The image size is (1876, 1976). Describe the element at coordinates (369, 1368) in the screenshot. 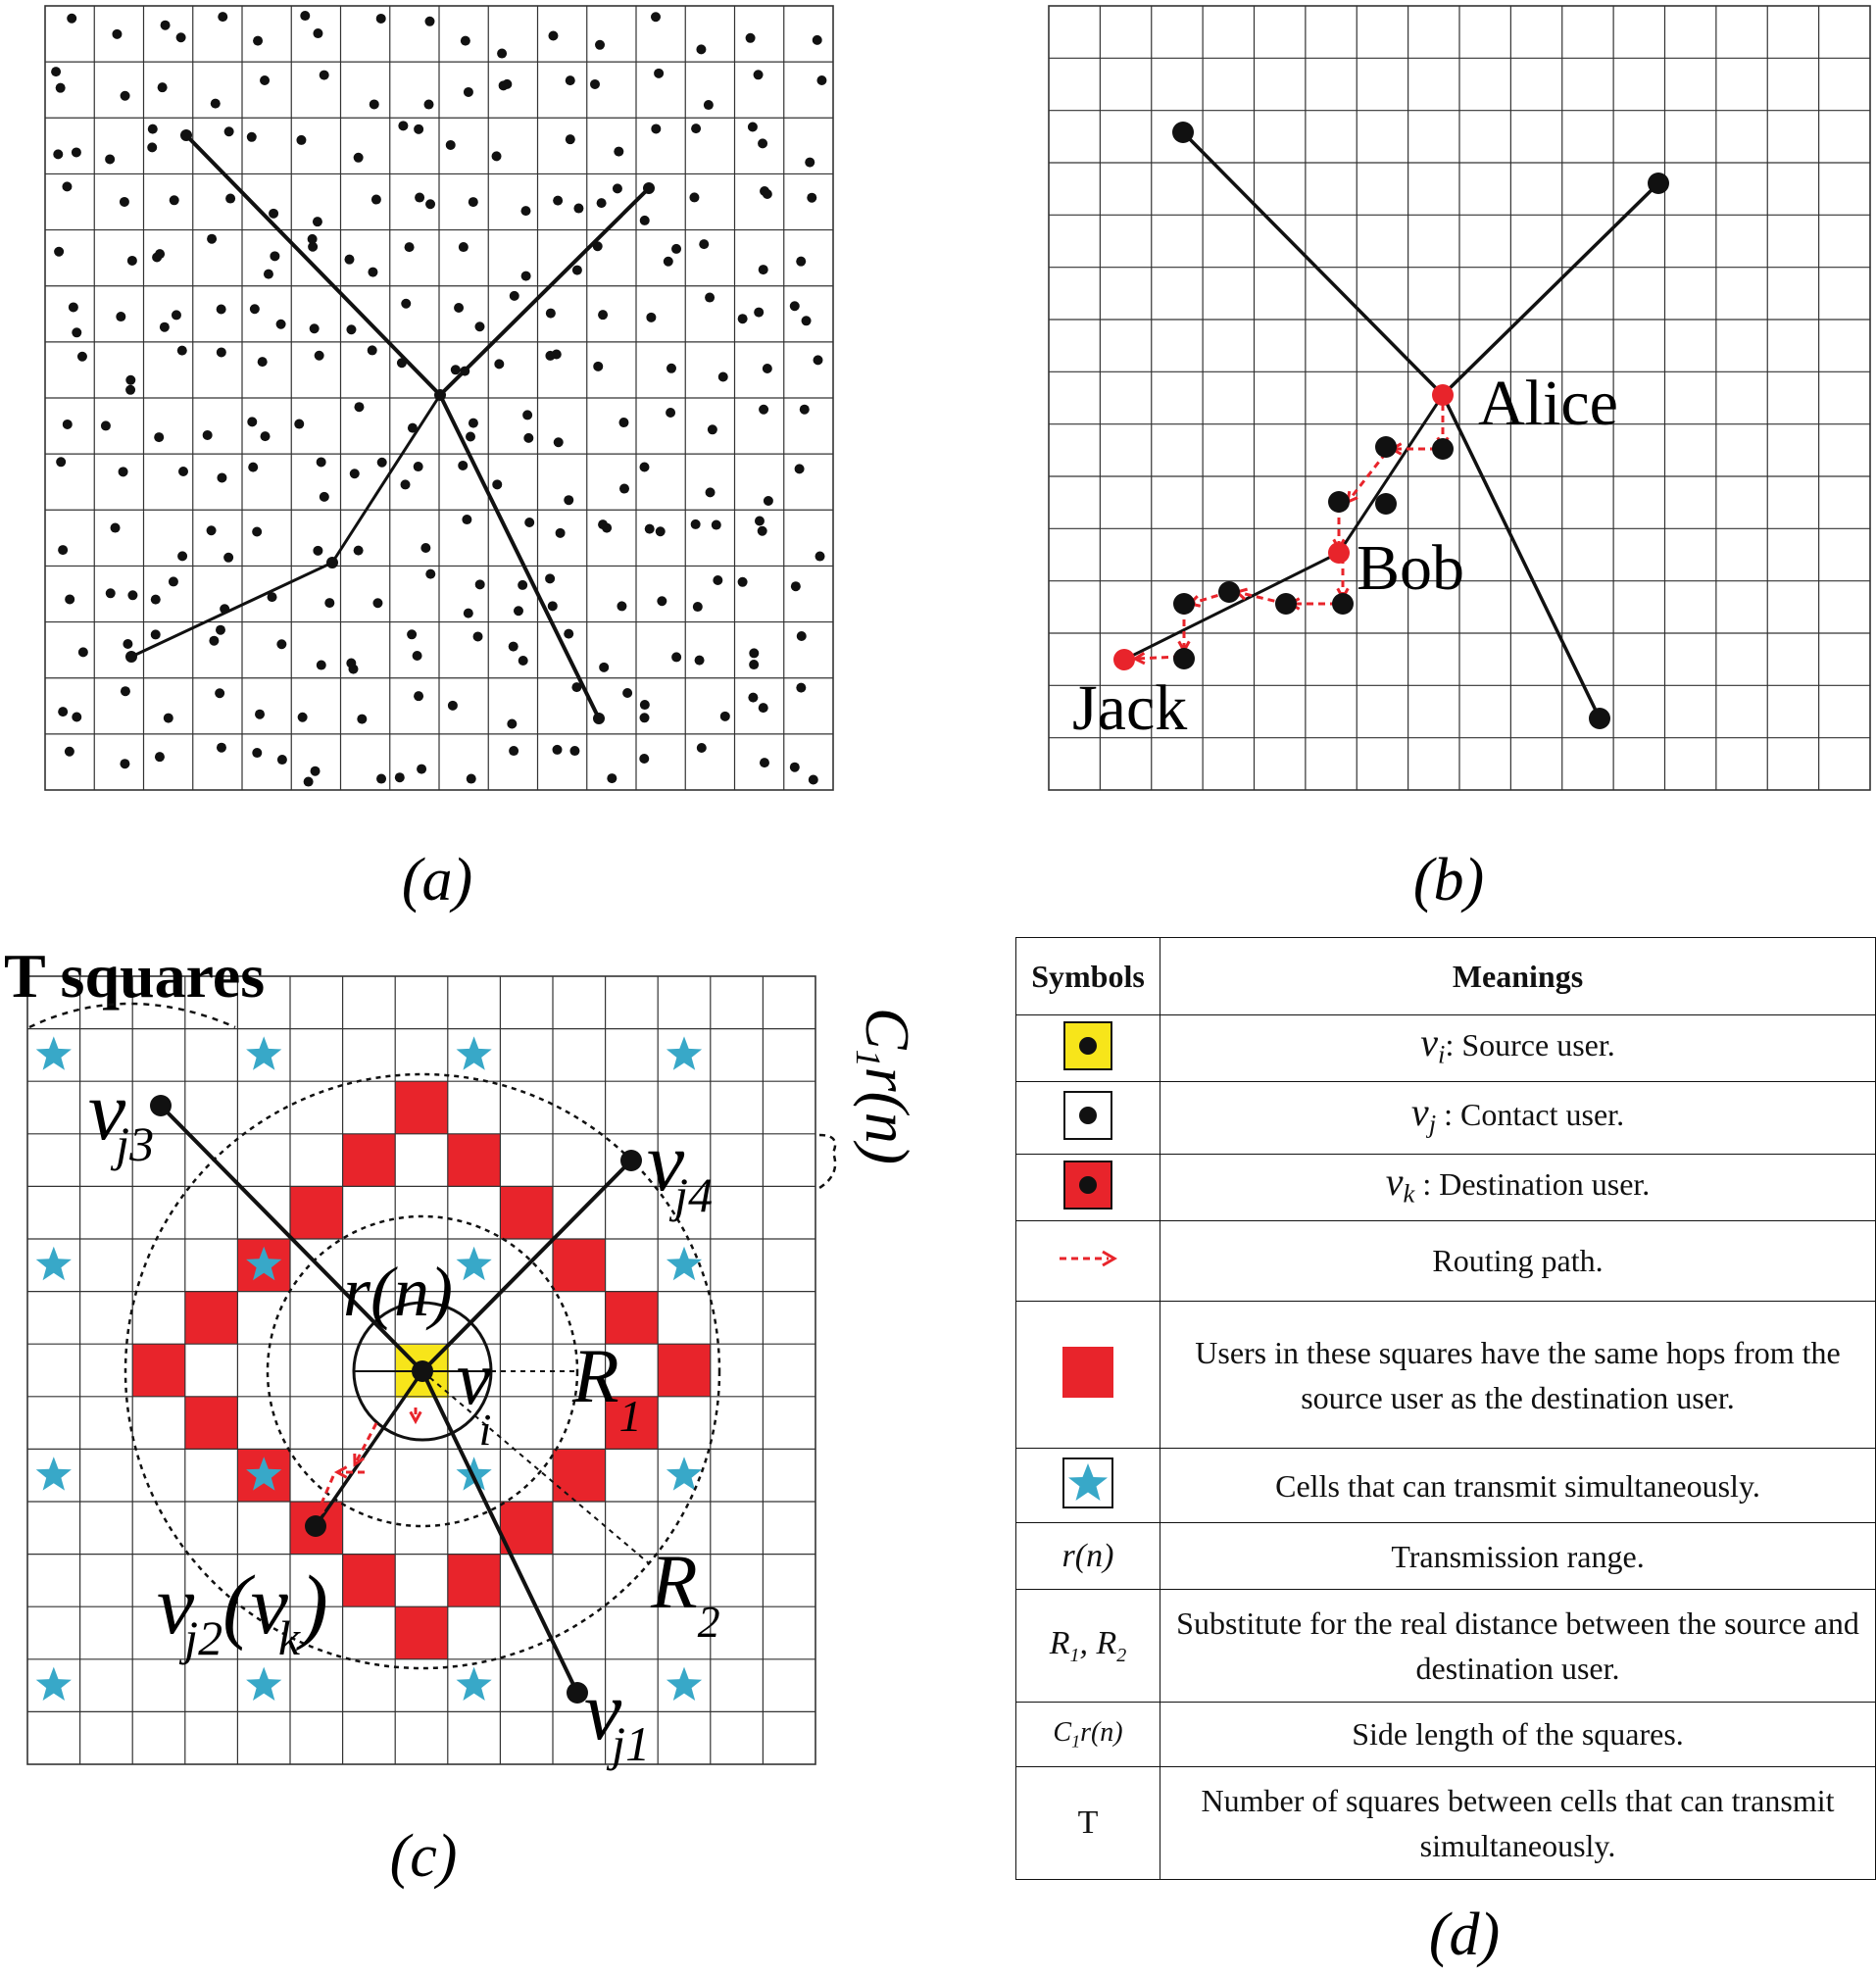

I see `simultaneous-cells` at that location.